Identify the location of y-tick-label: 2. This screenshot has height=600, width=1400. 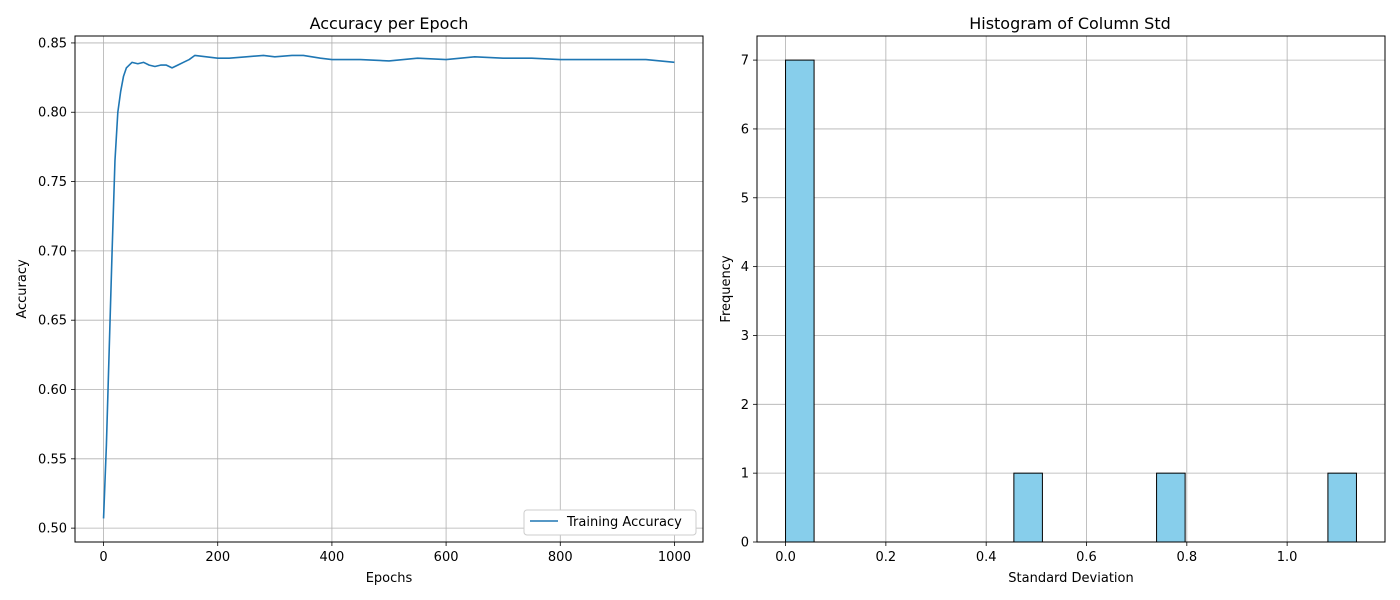
(745, 405).